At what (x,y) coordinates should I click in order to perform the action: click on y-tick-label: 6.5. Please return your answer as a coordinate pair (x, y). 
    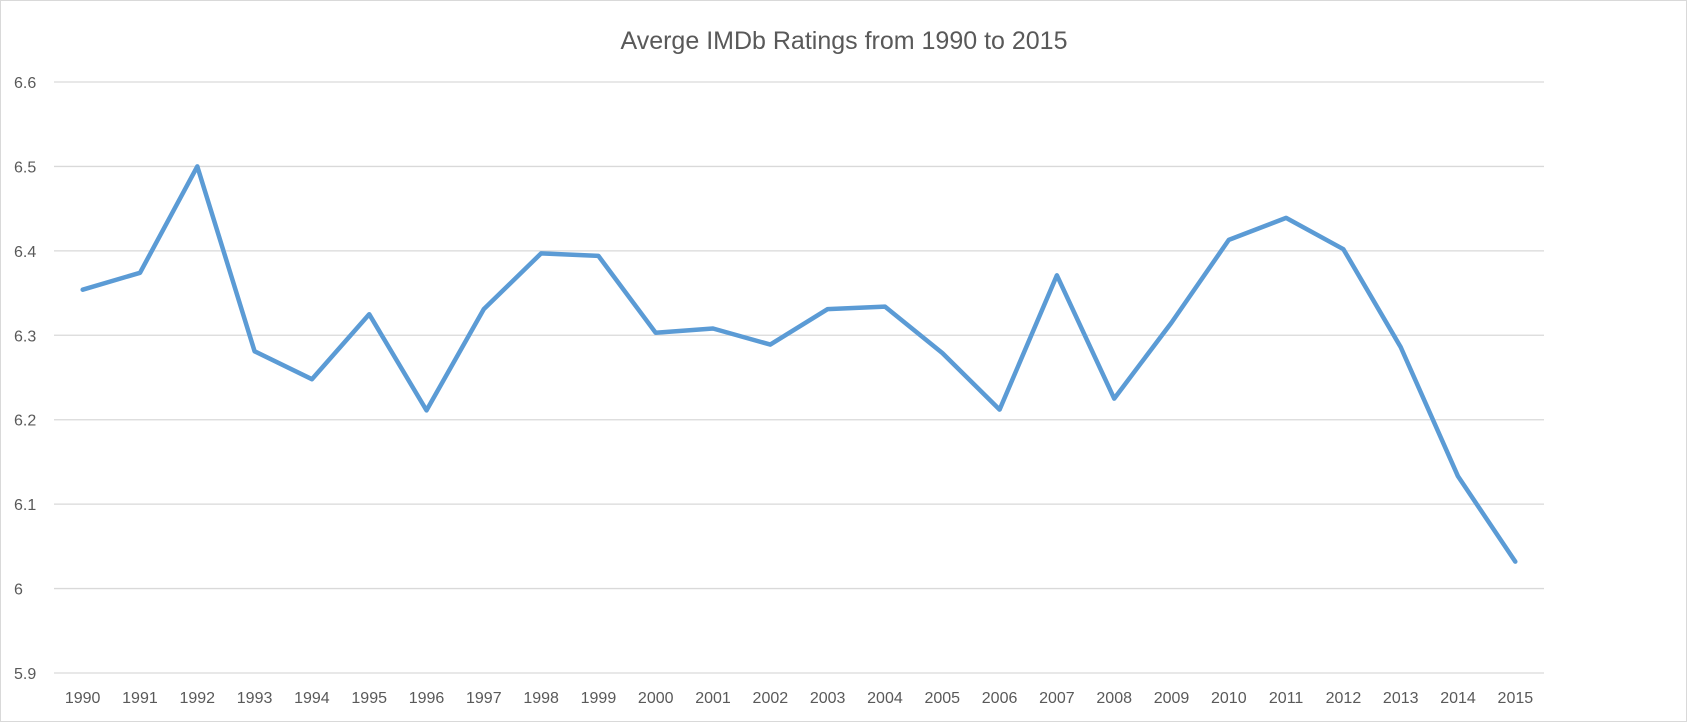
    Looking at the image, I should click on (25, 167).